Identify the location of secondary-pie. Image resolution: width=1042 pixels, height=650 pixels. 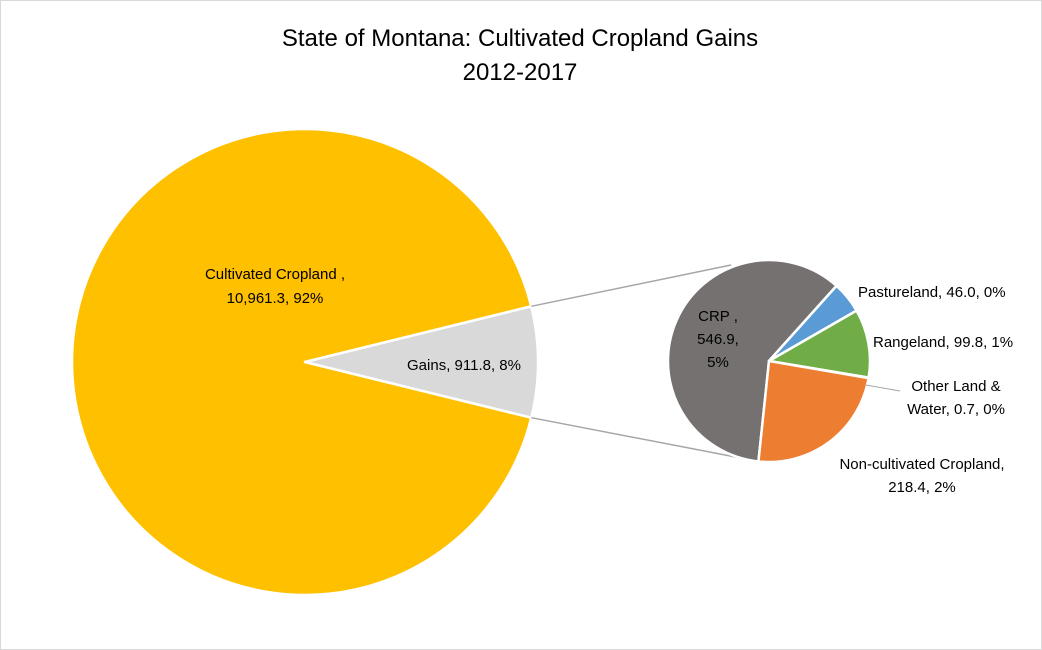
(769, 361).